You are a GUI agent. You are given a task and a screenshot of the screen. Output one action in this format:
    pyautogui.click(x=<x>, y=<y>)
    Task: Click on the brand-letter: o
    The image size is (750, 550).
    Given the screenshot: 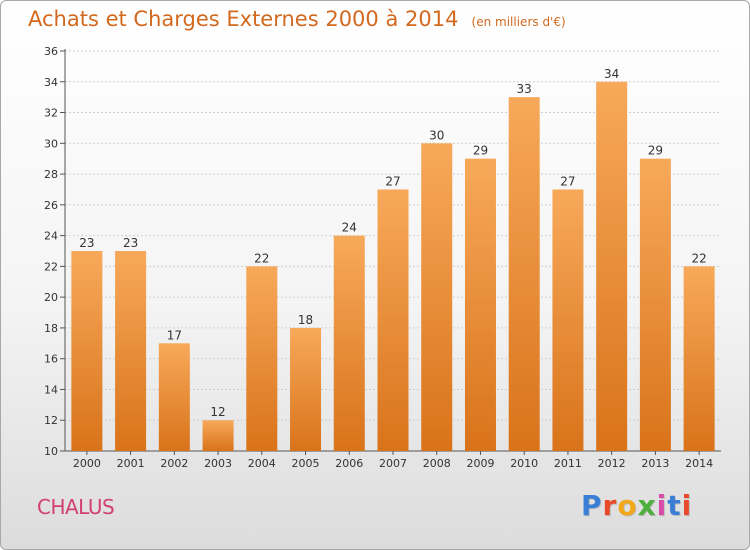 What is the action you would take?
    pyautogui.click(x=627, y=505)
    